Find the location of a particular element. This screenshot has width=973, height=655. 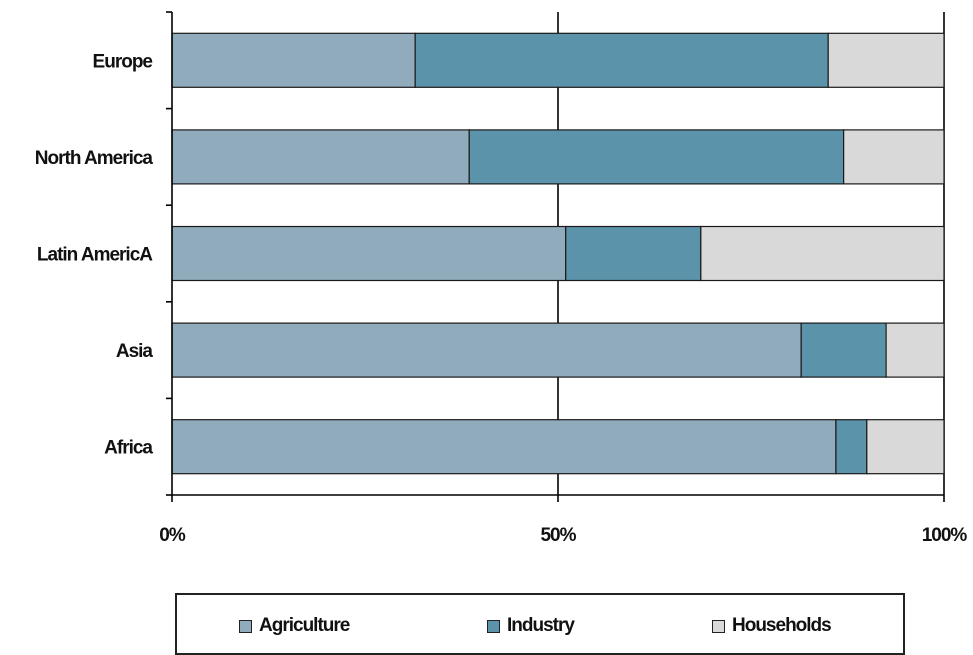

legend-item-industry: Industry is located at coordinates (531, 626).